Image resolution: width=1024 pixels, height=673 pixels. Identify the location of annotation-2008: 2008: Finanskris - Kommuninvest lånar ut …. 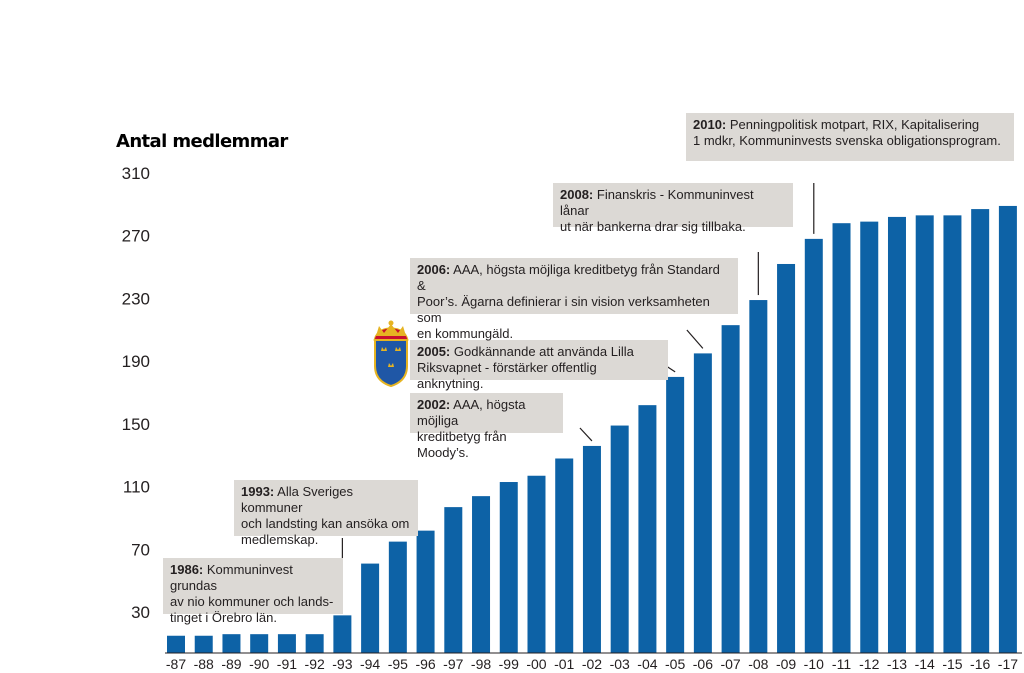
(673, 208).